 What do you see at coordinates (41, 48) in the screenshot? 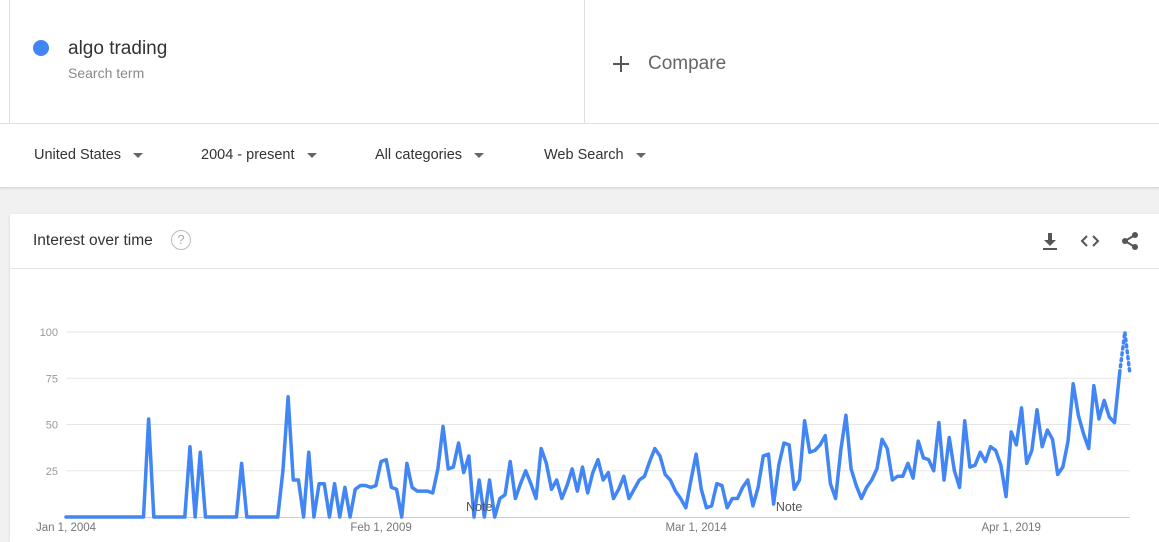
I see `series-color-dot` at bounding box center [41, 48].